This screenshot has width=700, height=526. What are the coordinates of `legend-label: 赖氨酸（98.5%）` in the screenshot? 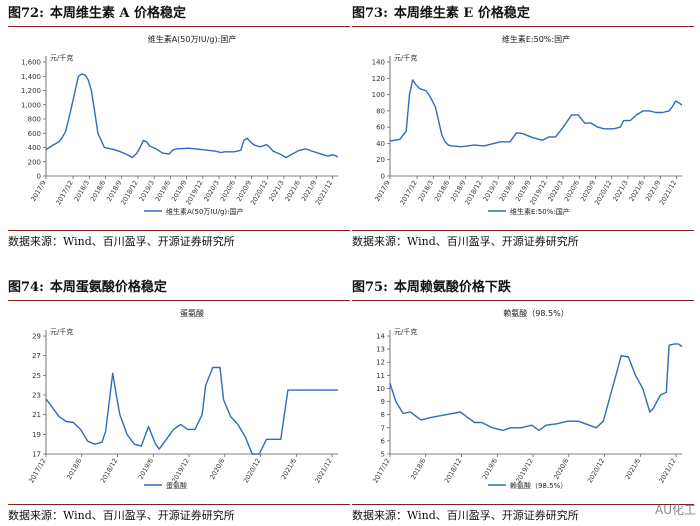 It's located at (538, 485).